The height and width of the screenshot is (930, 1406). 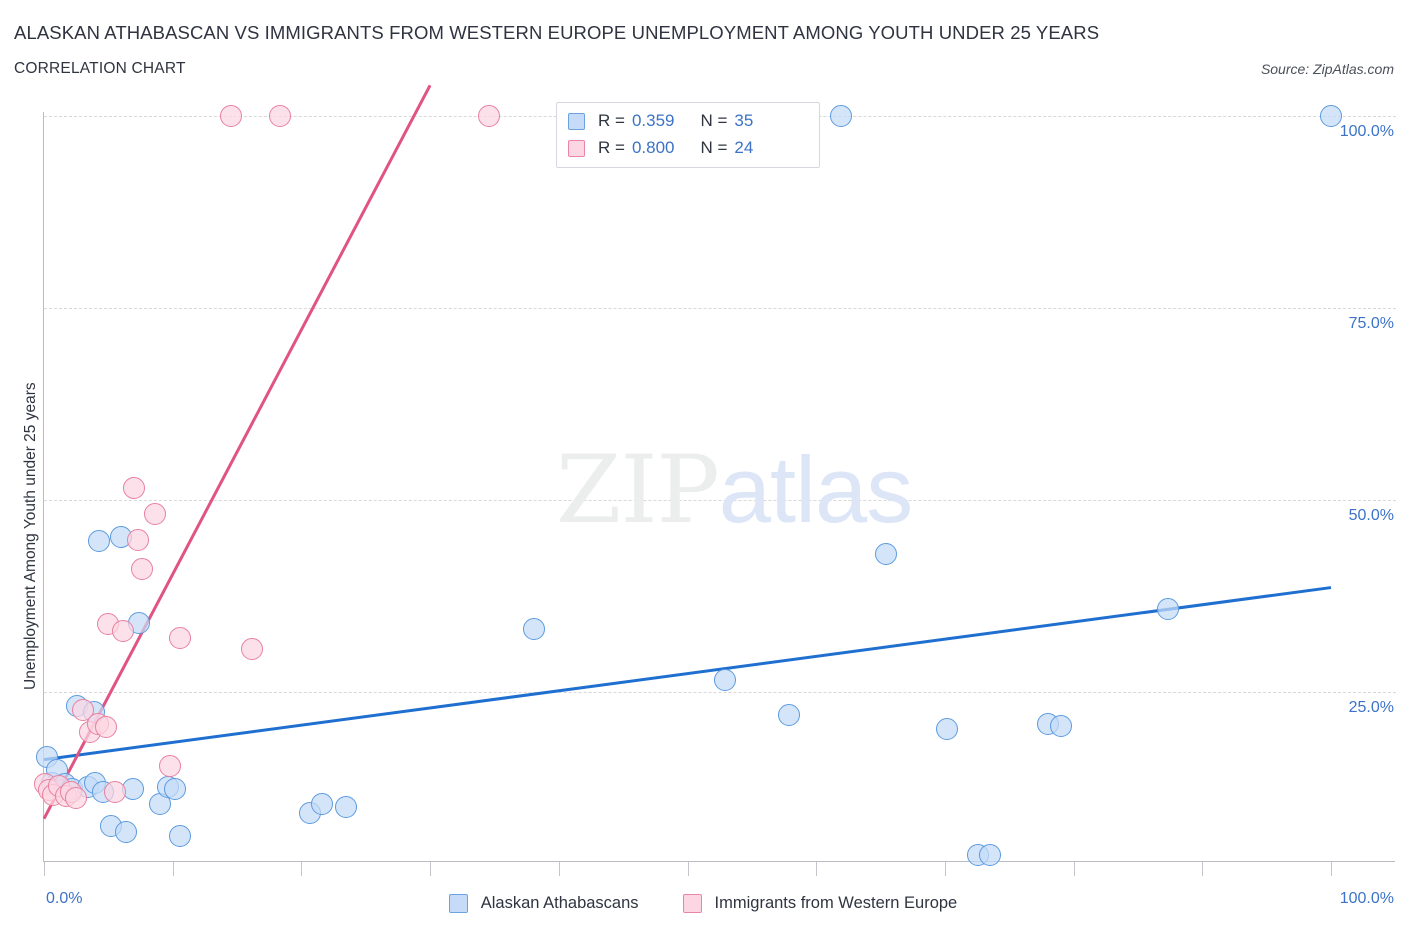 What do you see at coordinates (816, 489) in the screenshot?
I see `watermark-atlas: atlas` at bounding box center [816, 489].